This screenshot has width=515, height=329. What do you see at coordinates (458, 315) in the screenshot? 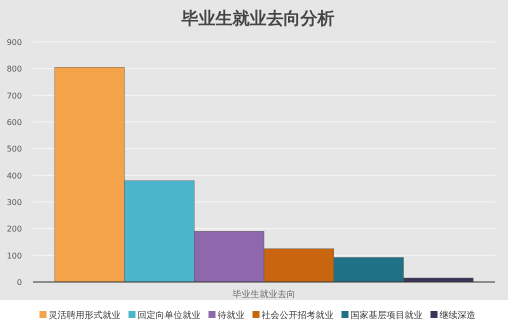
I see `legend-label: 继续深造` at bounding box center [458, 315].